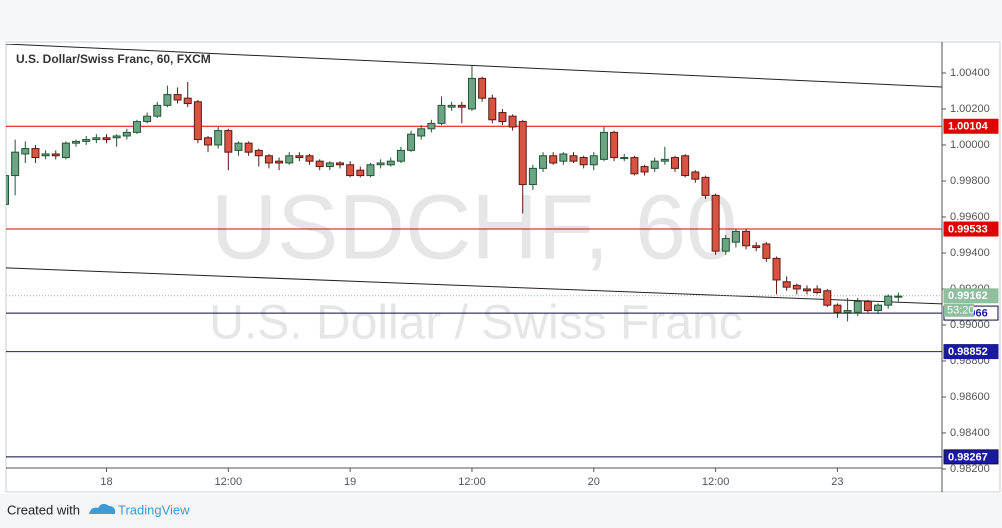  What do you see at coordinates (970, 253) in the screenshot?
I see `y-tick-label: 0.99400` at bounding box center [970, 253].